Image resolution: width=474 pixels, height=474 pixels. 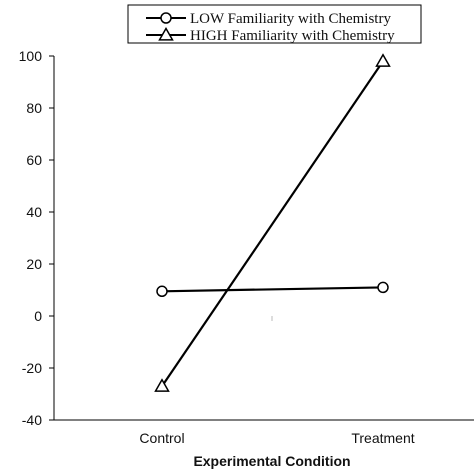 I want to click on legend-item: HIGH Familiarity with Chemistry, so click(x=270, y=35).